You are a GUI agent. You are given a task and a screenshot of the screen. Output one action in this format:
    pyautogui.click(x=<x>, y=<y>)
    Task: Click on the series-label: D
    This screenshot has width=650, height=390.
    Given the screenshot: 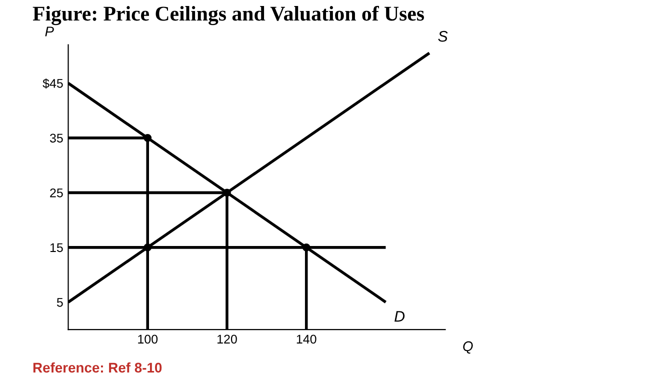 What is the action you would take?
    pyautogui.click(x=399, y=316)
    